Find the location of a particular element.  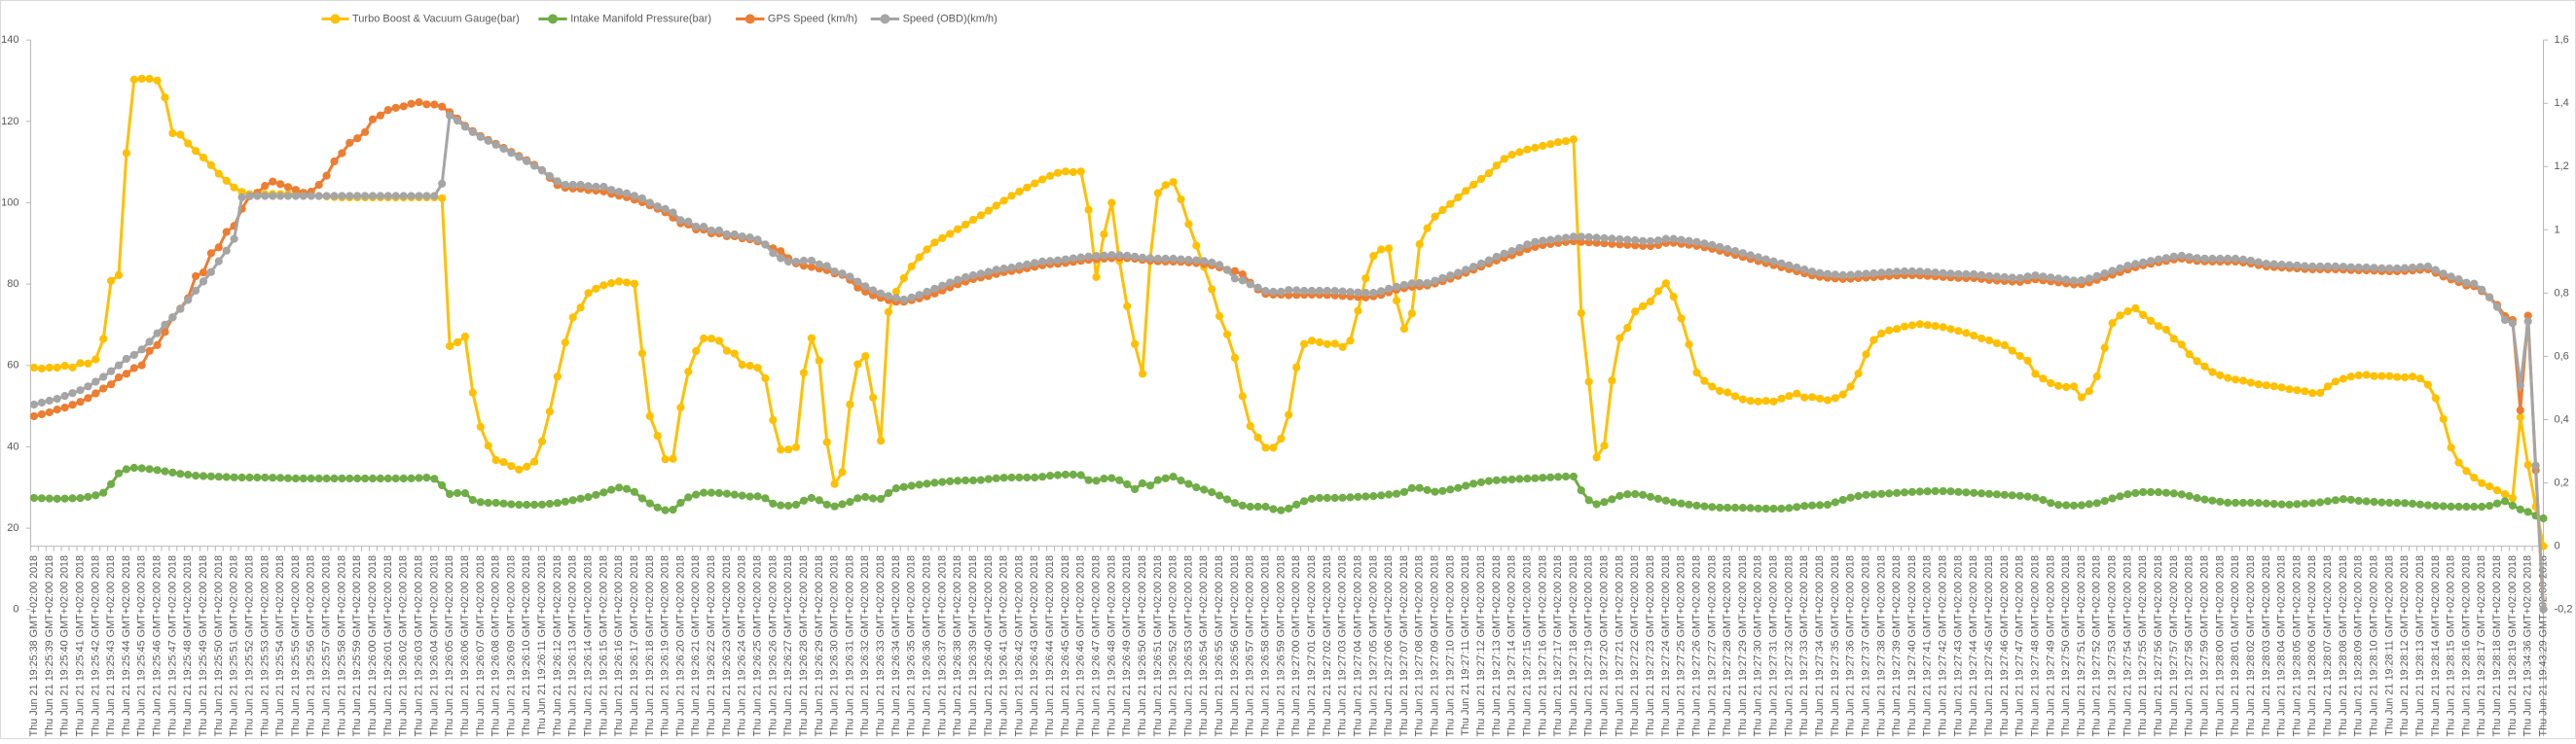

svg-text:Thu Jun 21 19:27:05 GMT+02:00: Thu Jun 21 19:27:05 GMT+02:00 2018 is located at coordinates (1373, 646).